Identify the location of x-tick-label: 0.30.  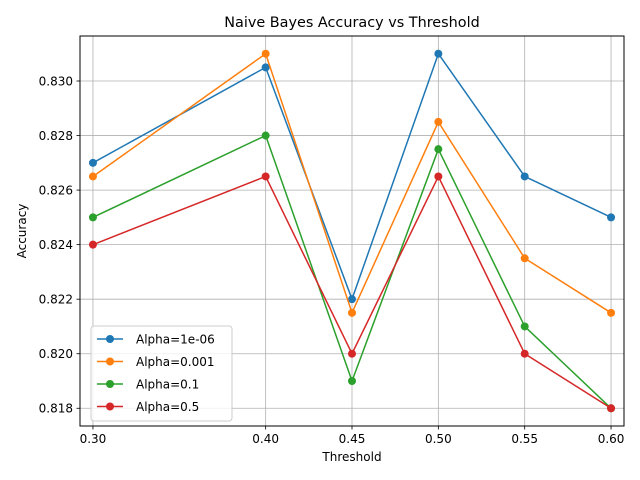
(93, 439).